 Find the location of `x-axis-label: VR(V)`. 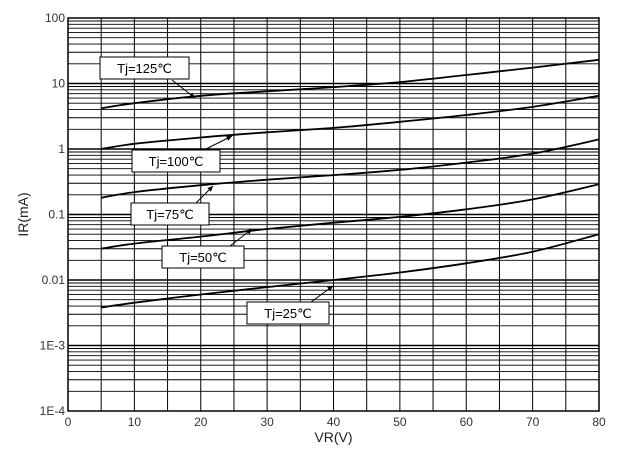

x-axis-label: VR(V) is located at coordinates (333, 437).